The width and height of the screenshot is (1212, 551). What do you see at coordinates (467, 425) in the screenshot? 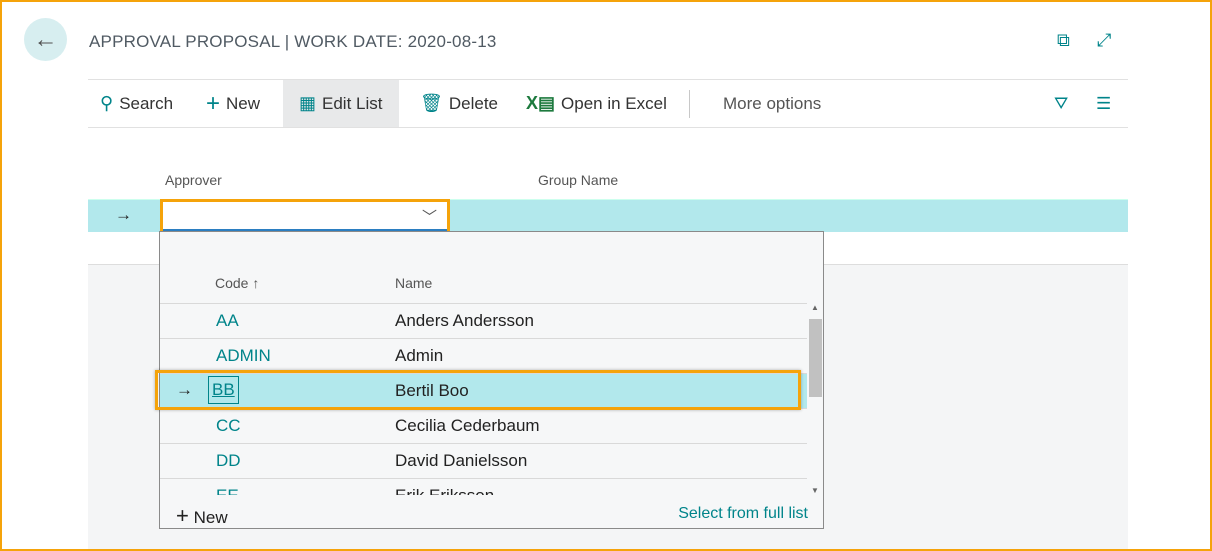
I see `item-name: Cecilia Cederbaum` at bounding box center [467, 425].